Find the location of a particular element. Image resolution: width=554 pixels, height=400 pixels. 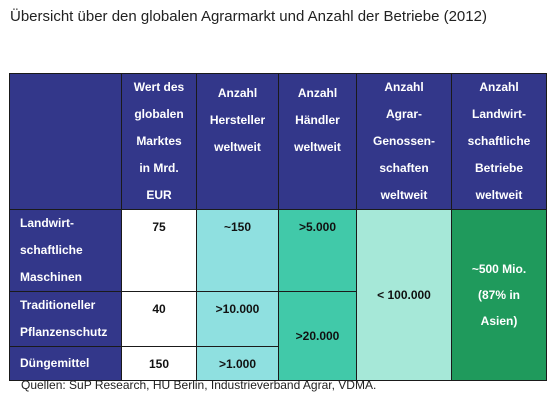

header-hersteller: Anzahl Hersteller weltweit is located at coordinates (237, 141).